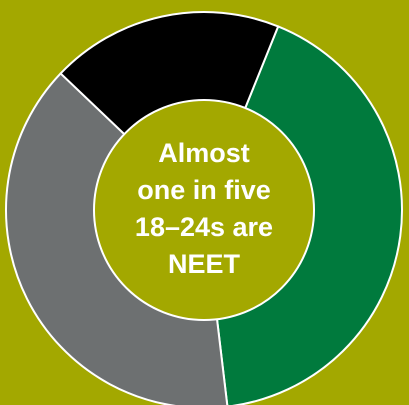 The image size is (409, 405). Describe the element at coordinates (204, 227) in the screenshot. I see `center-label-line-3: 18–24s are` at that location.